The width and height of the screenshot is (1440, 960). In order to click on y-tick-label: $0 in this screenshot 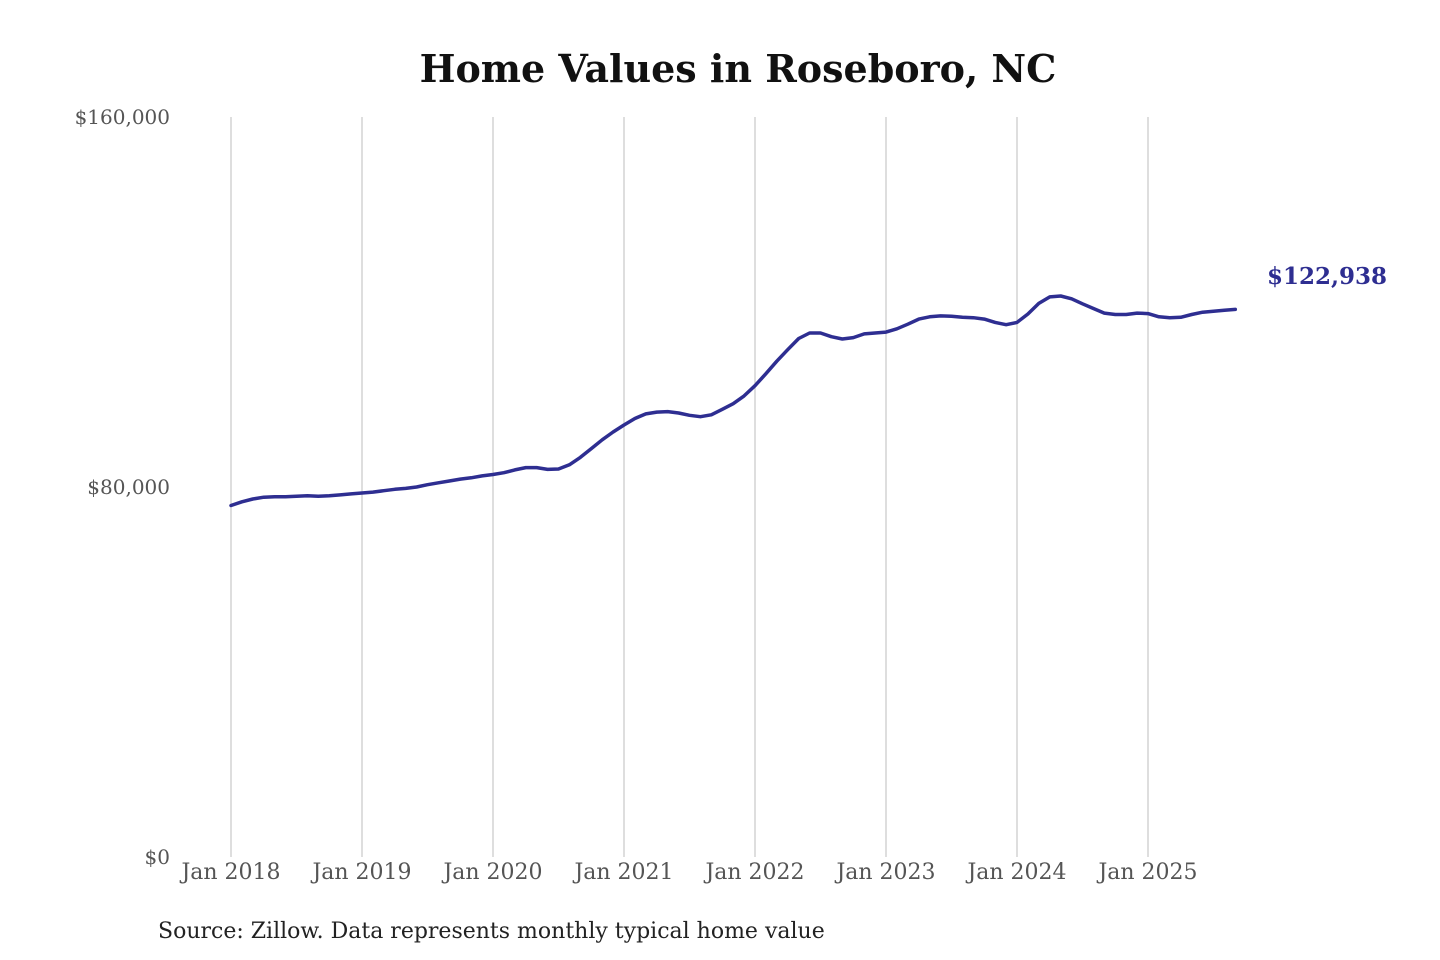, I will do `click(157, 857)`.